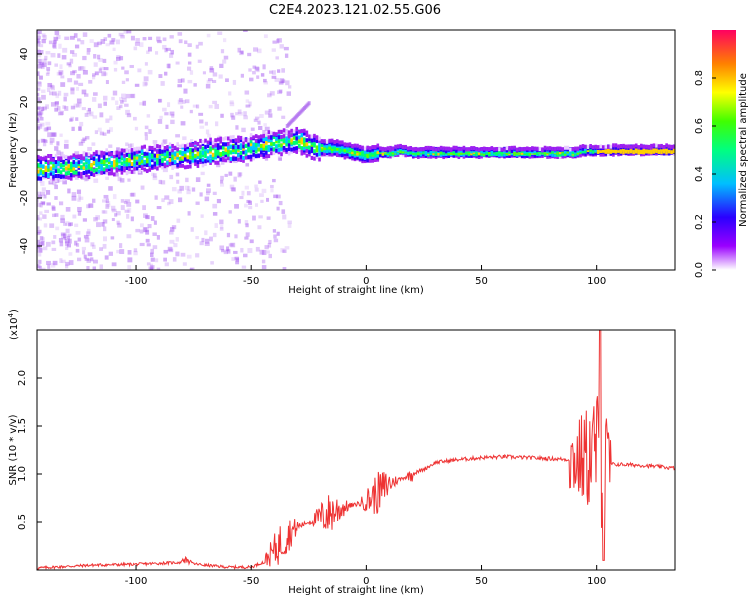 This screenshot has height=600, width=750. What do you see at coordinates (13, 324) in the screenshot?
I see `svg-text: (x104)` at bounding box center [13, 324].